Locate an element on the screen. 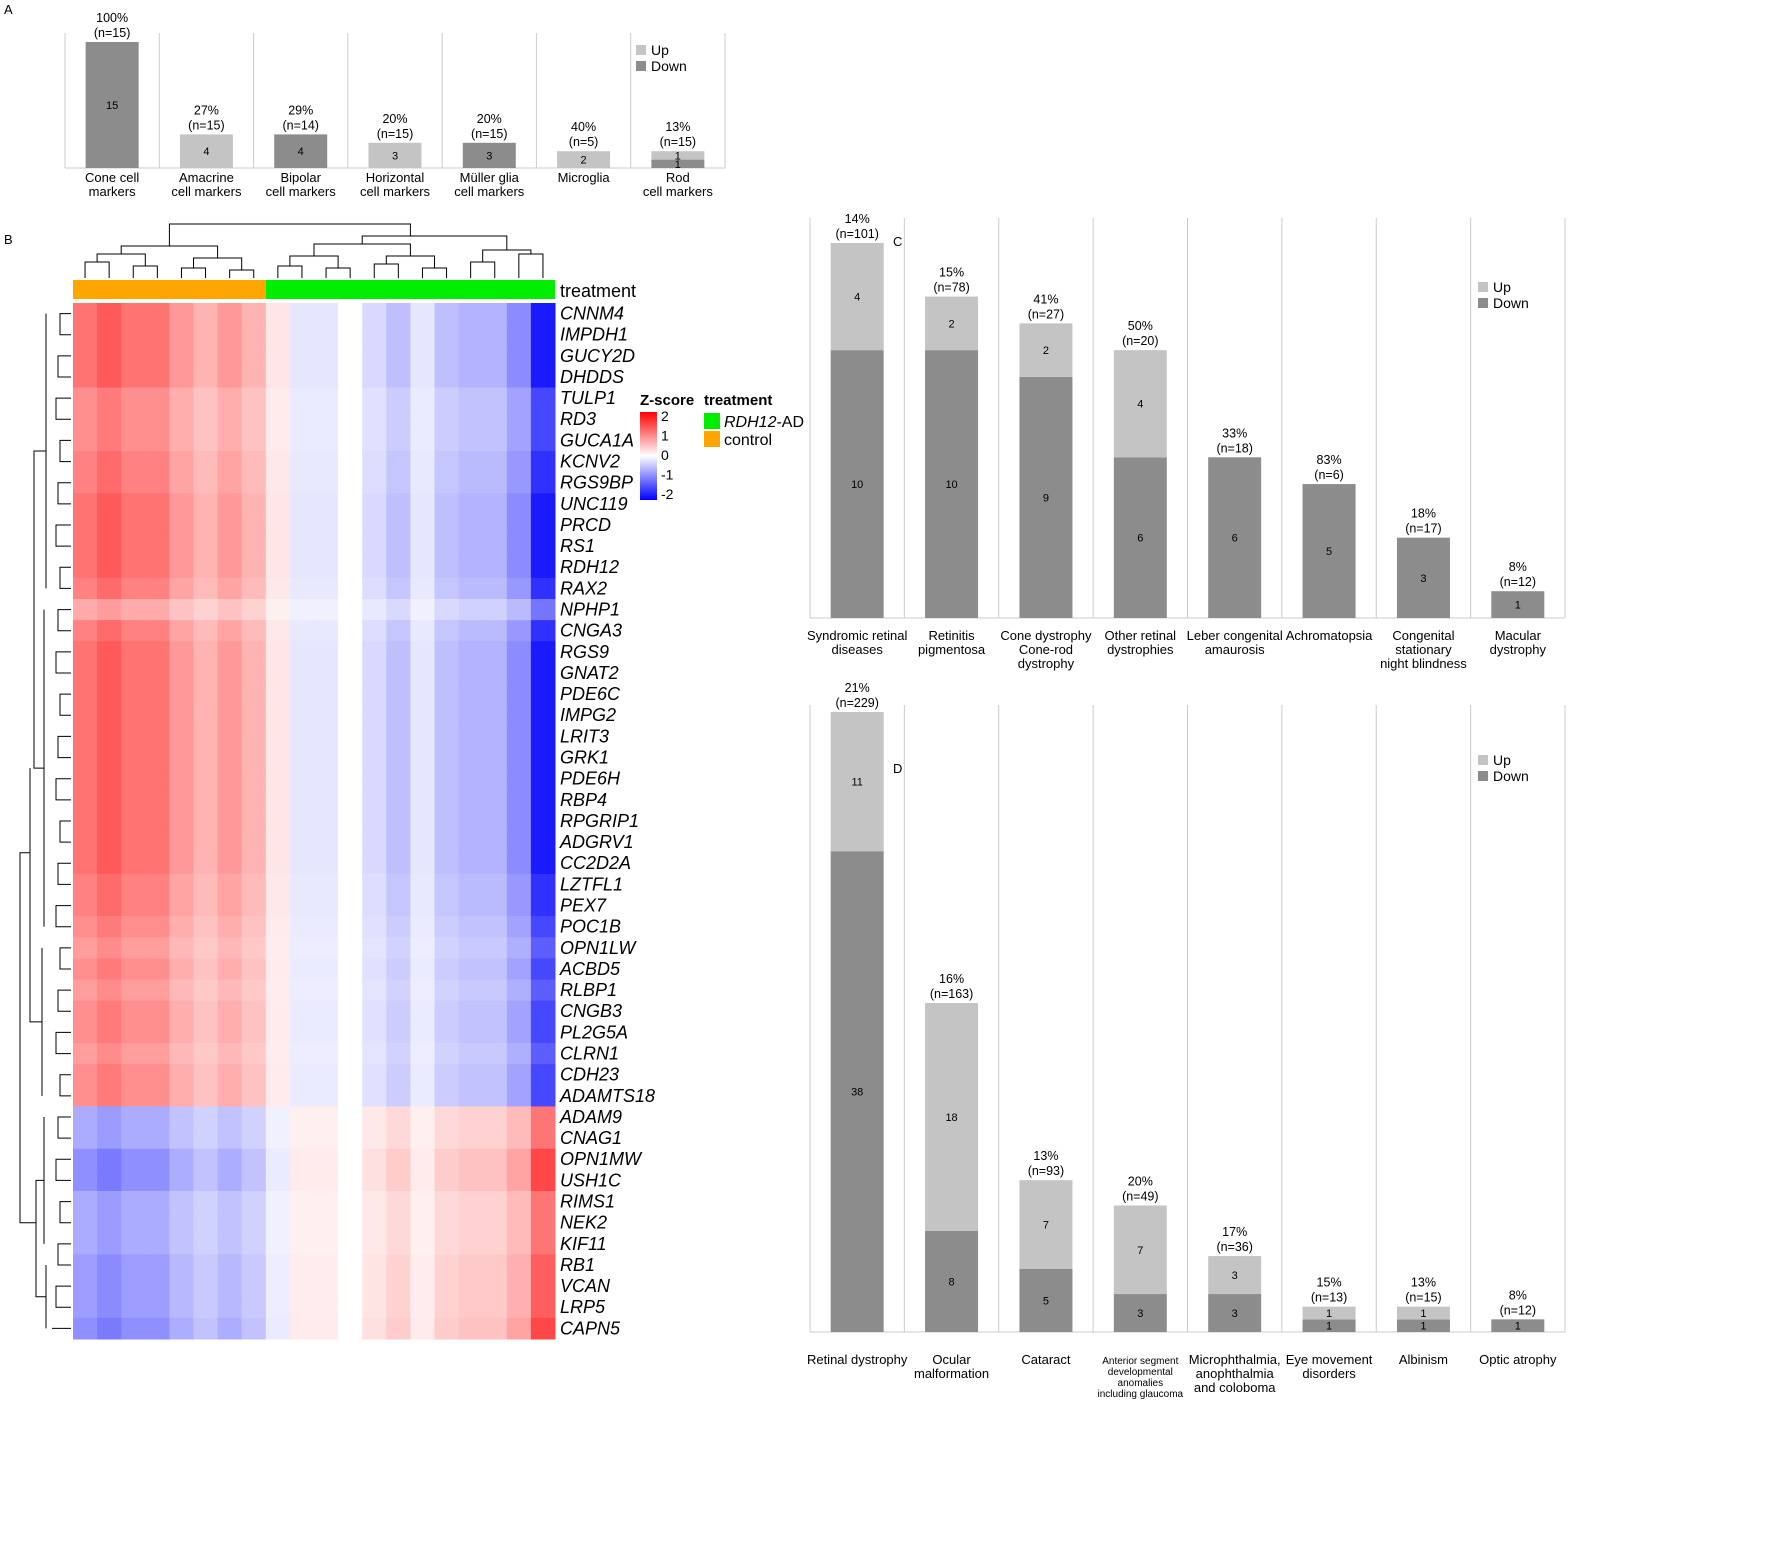  bar-down-retinal-dystrophy is located at coordinates (857, 1091).